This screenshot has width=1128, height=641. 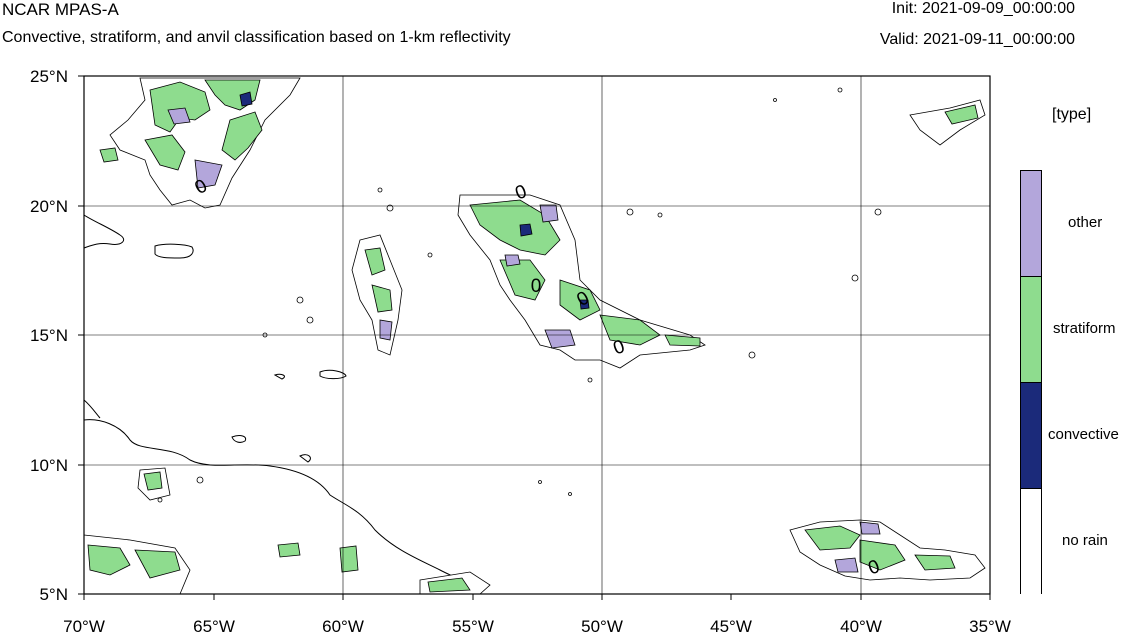 What do you see at coordinates (861, 626) in the screenshot?
I see `lon-tick-label: 40°W` at bounding box center [861, 626].